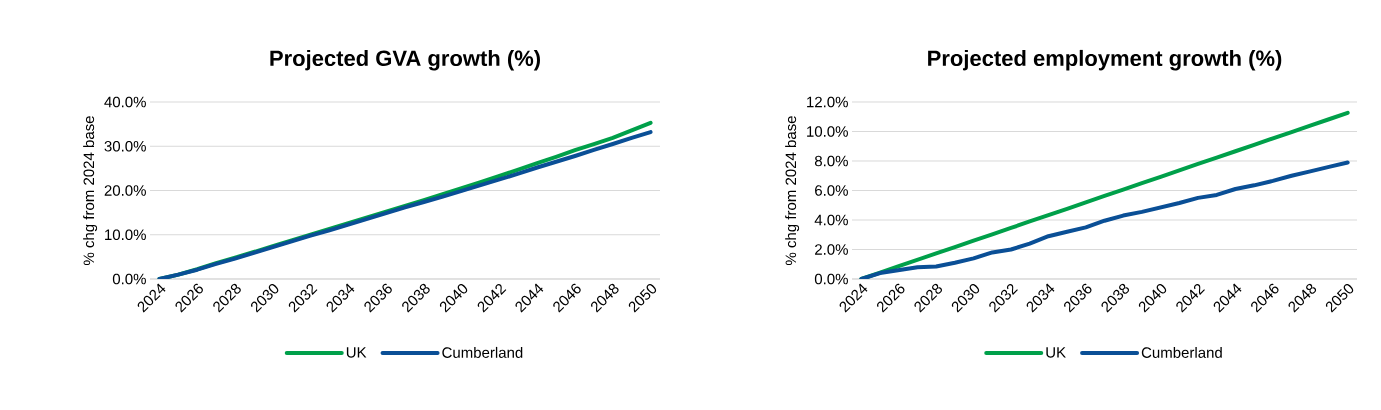  I want to click on y-tick-label: 2.0%, so click(831, 249).